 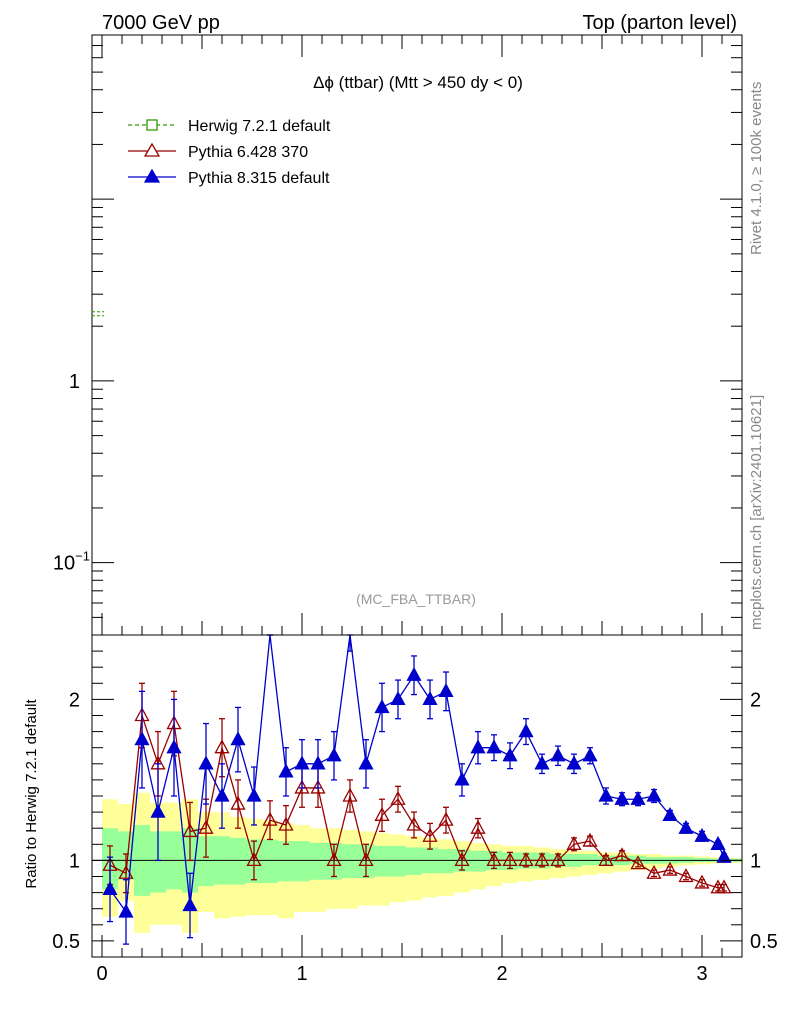 I want to click on legend-square-marker, so click(x=152, y=125).